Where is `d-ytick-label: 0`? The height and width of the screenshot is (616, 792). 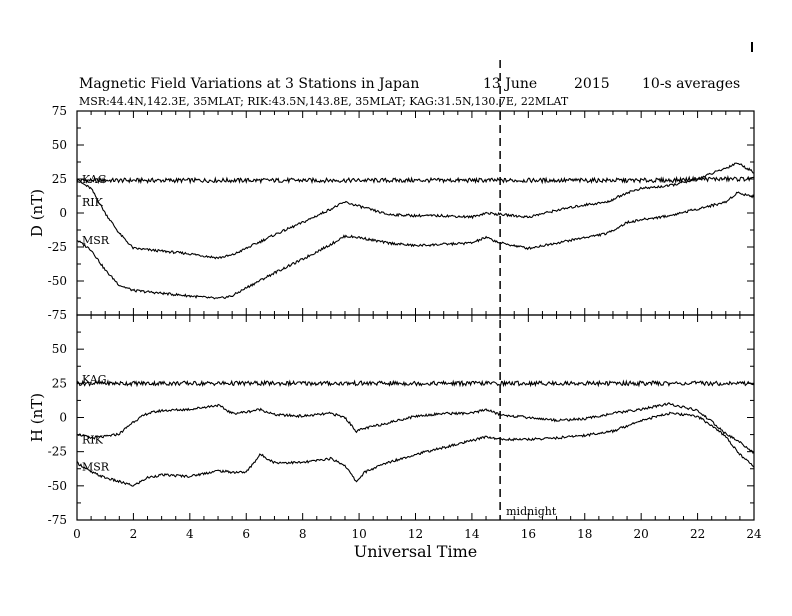 d-ytick-label: 0 is located at coordinates (63, 213).